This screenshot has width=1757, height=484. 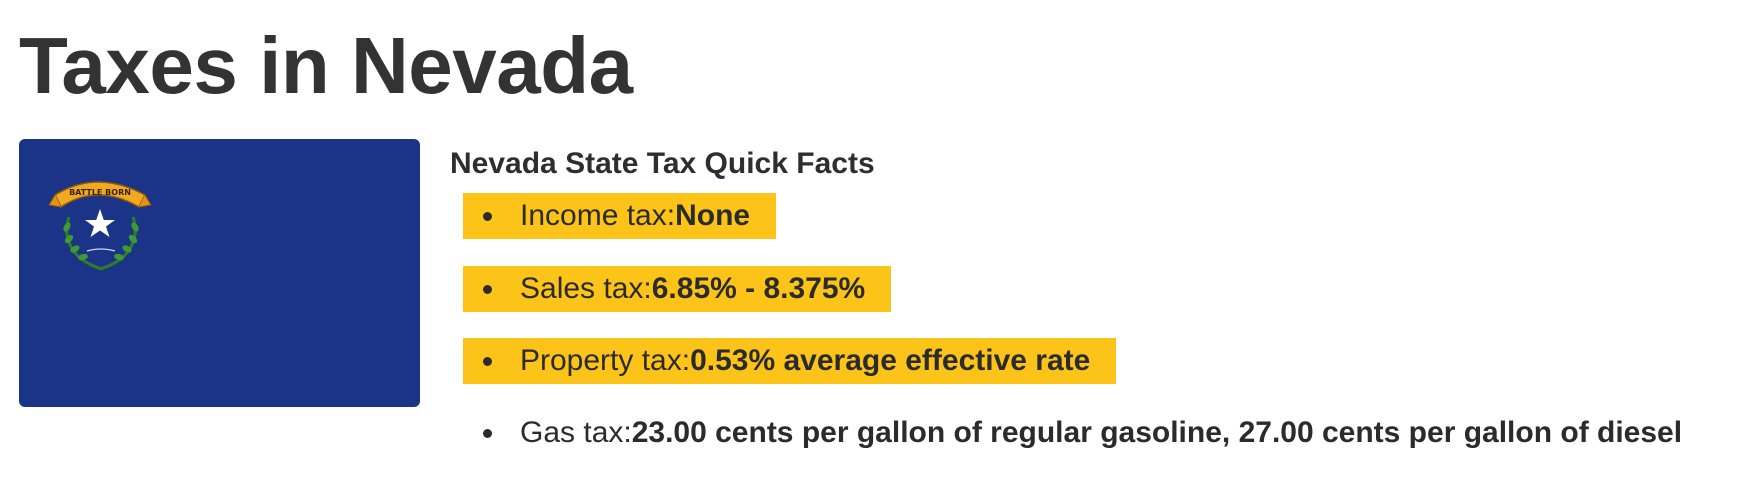 I want to click on fact-label: Property tax:, so click(x=605, y=360).